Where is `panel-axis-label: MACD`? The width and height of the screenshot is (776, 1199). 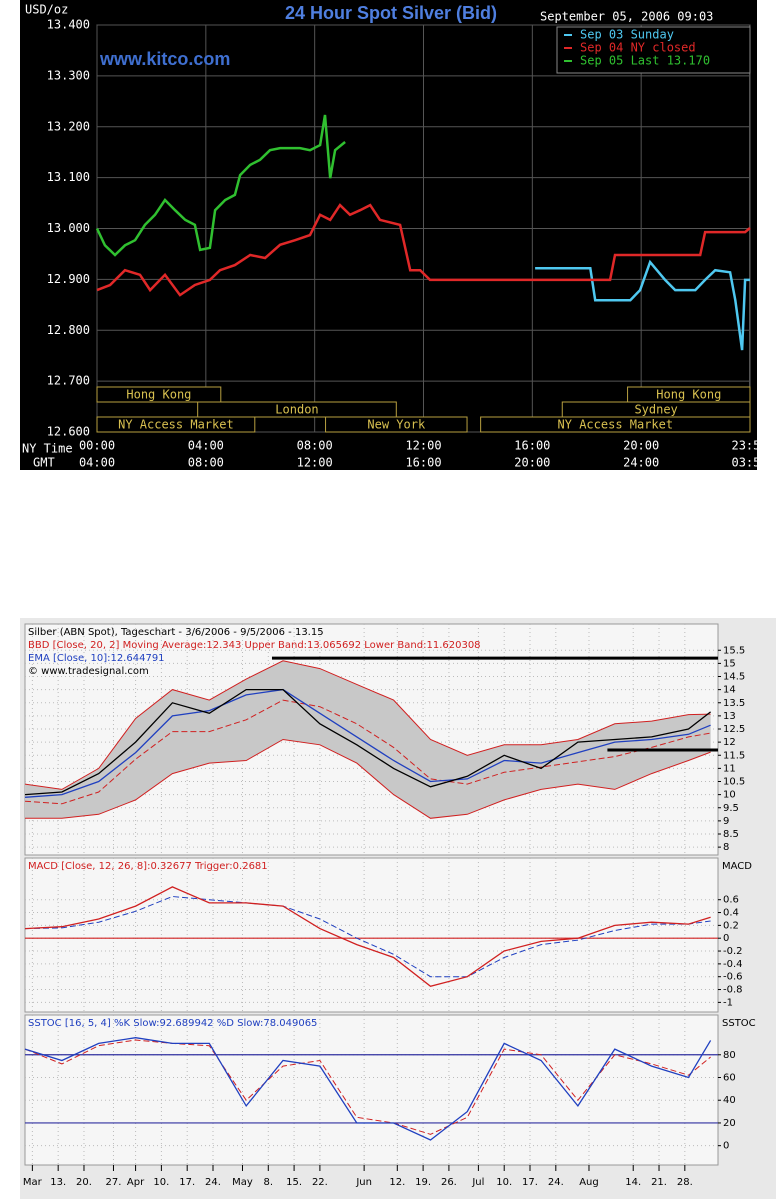
panel-axis-label: MACD is located at coordinates (737, 866).